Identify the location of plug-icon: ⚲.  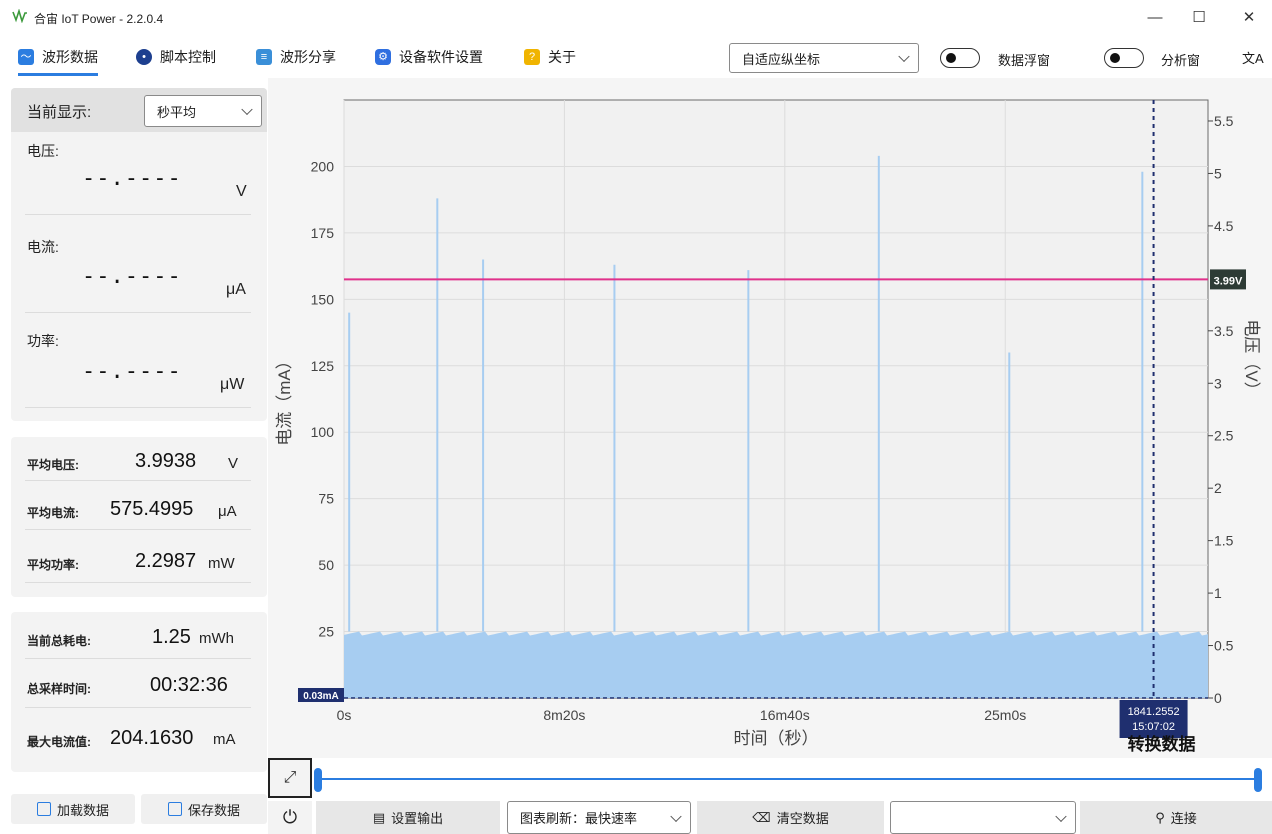
(1160, 817).